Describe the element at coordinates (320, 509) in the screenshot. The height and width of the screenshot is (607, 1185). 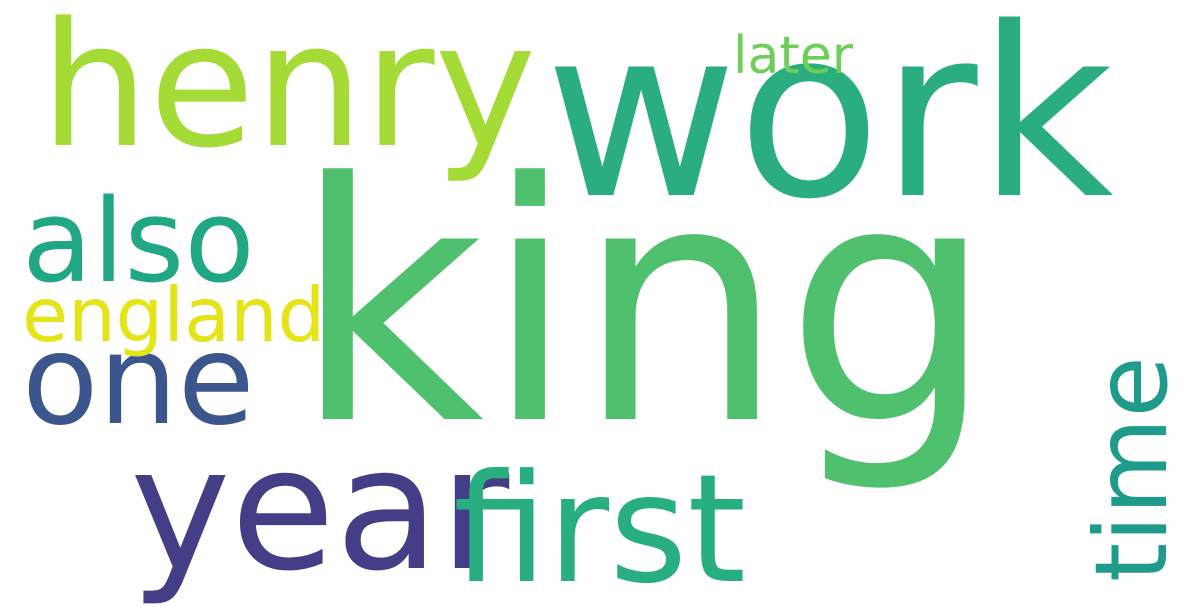
I see `word-year: year` at that location.